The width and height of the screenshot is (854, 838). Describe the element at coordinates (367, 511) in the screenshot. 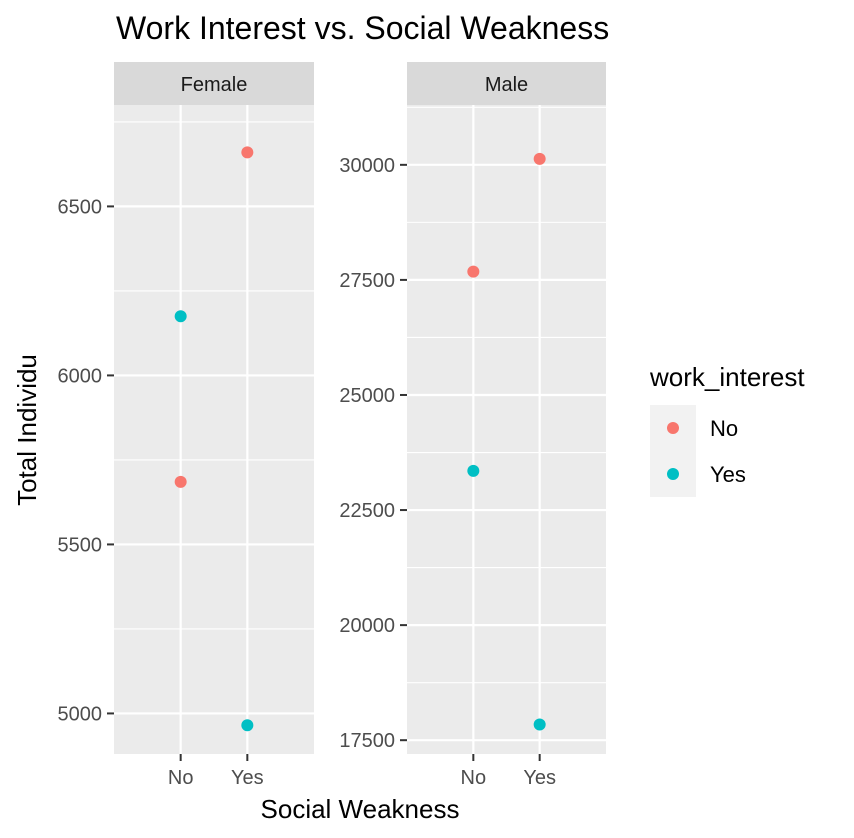

I see `y-tick-label: 22500` at that location.